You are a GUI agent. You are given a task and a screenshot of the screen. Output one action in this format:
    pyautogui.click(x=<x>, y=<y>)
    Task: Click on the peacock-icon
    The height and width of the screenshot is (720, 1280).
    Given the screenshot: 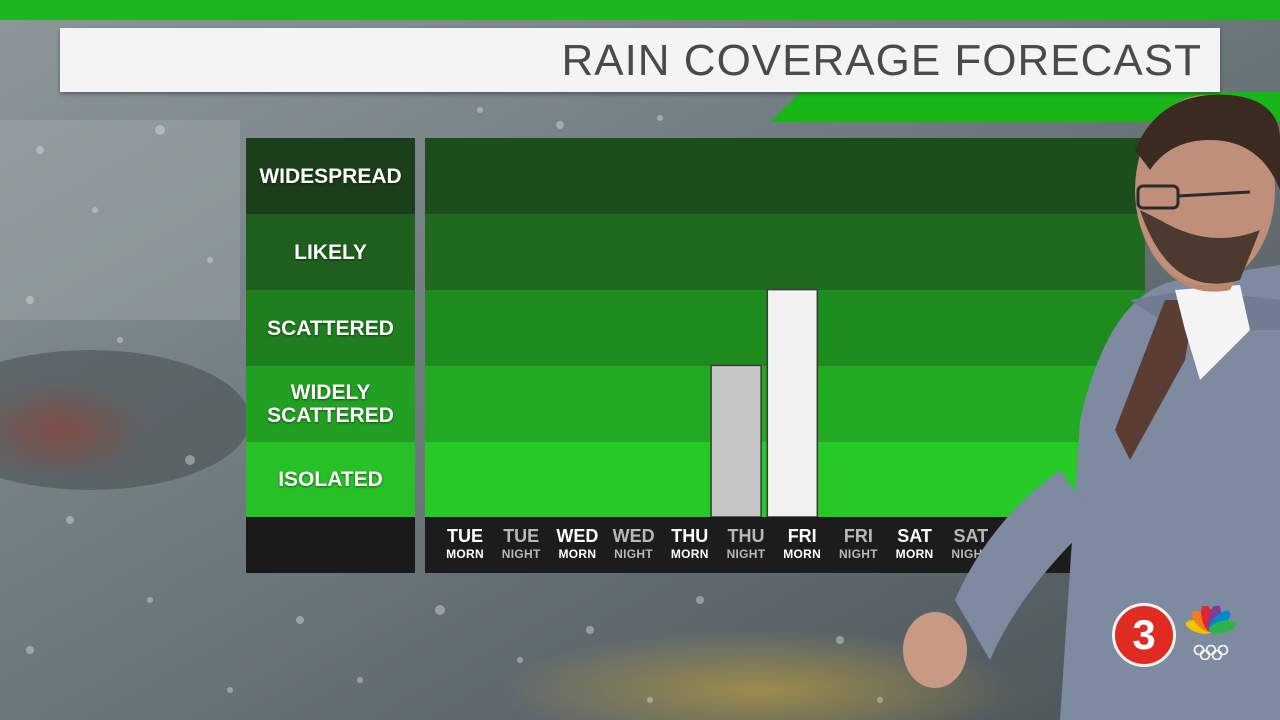 What is the action you would take?
    pyautogui.click(x=1211, y=633)
    